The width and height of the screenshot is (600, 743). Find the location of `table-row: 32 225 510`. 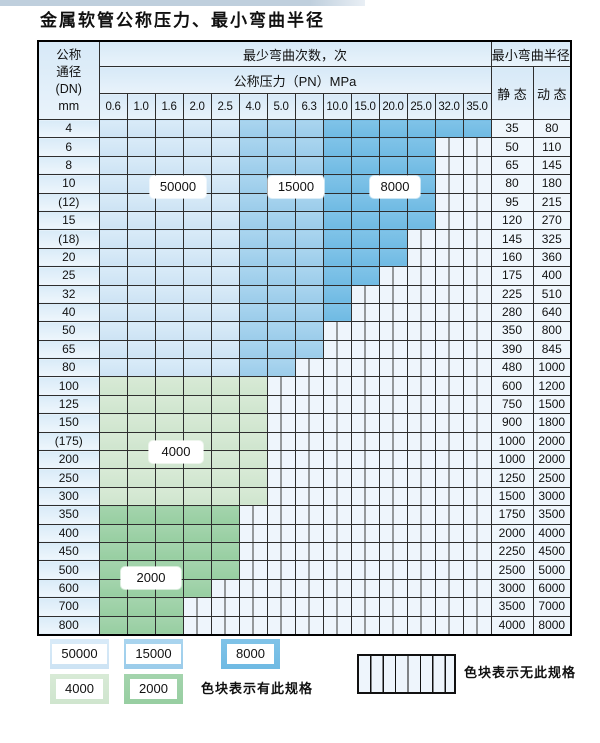

table-row: 32 225 510 is located at coordinates (304, 294).